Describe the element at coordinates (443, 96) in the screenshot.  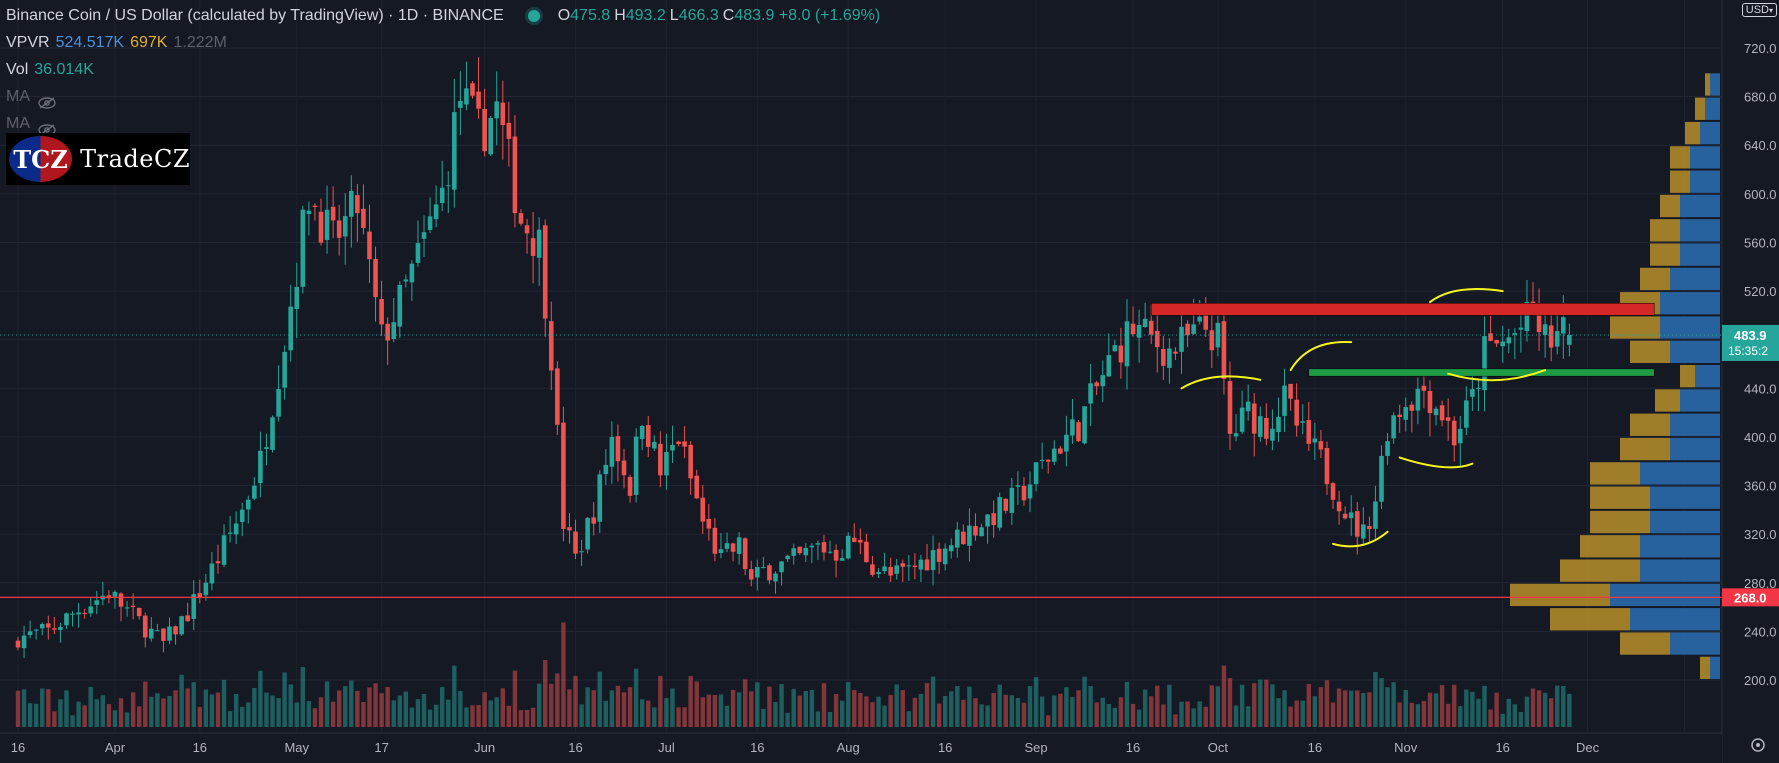
I see `ma1-row: MA` at that location.